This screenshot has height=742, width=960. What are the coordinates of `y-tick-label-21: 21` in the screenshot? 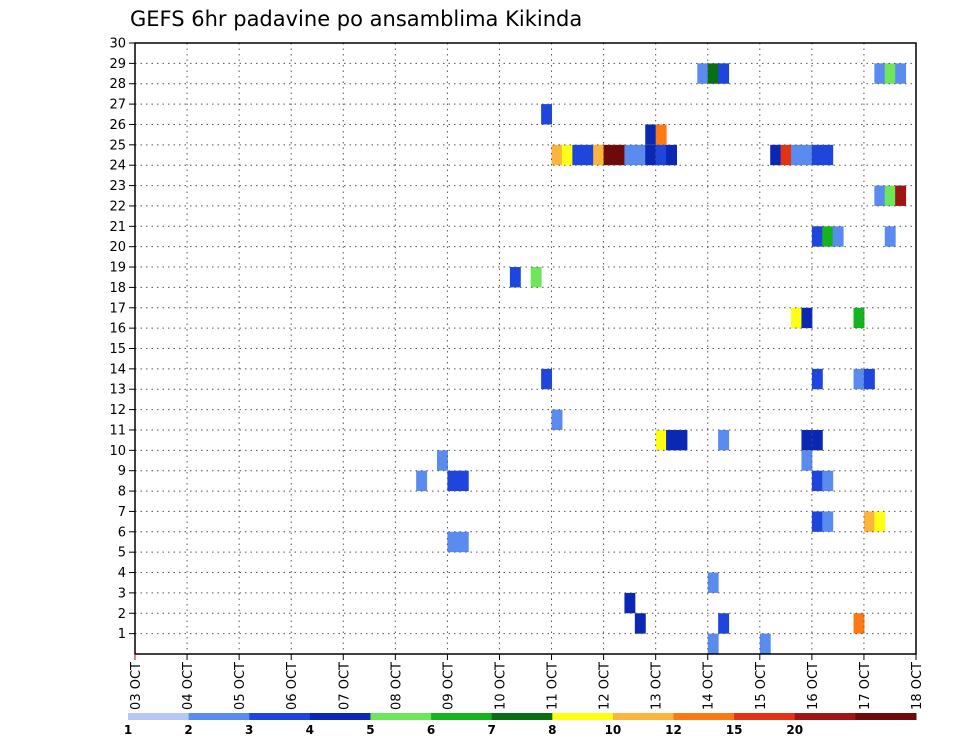 It's located at (117, 227).